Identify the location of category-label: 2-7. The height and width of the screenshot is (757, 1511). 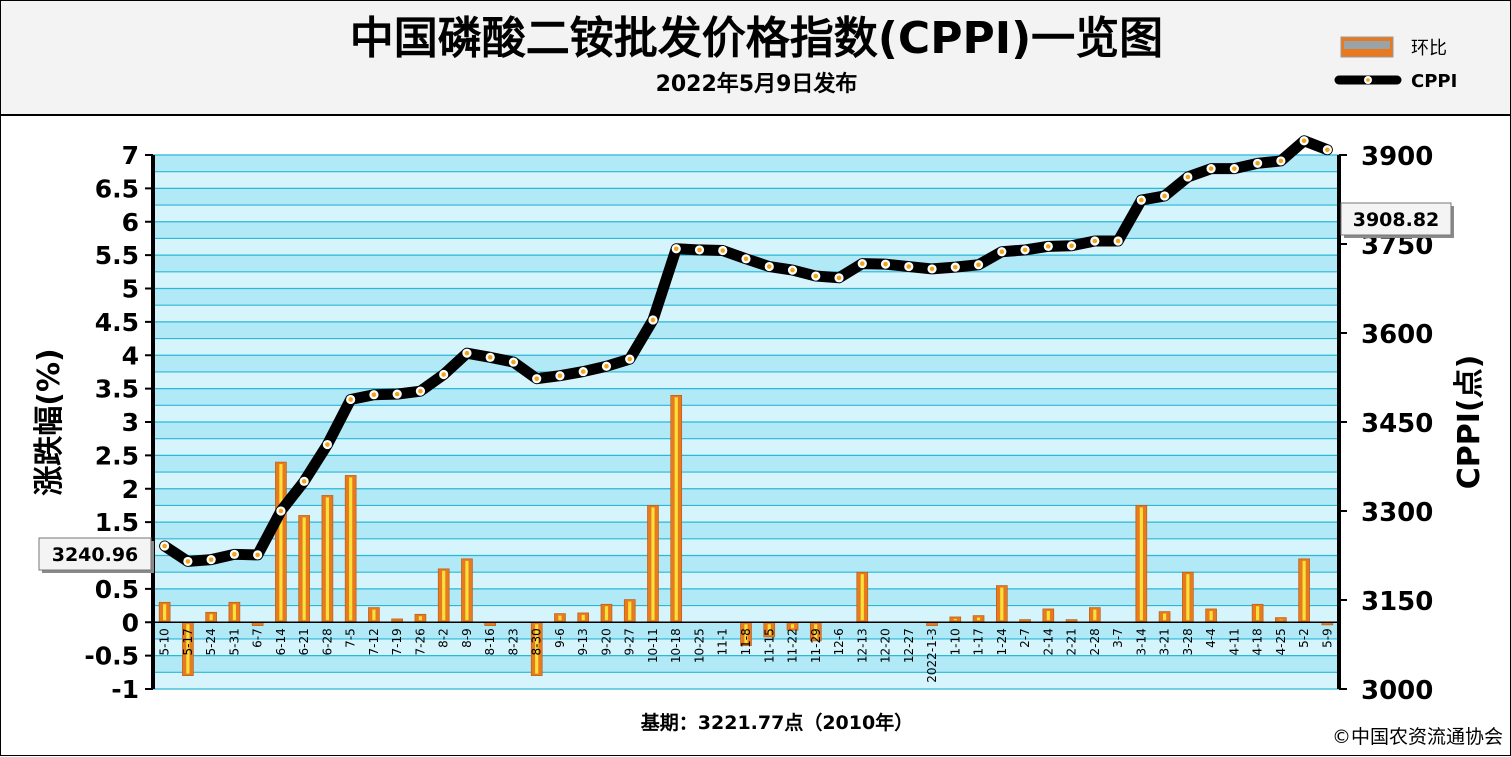
(1025, 638).